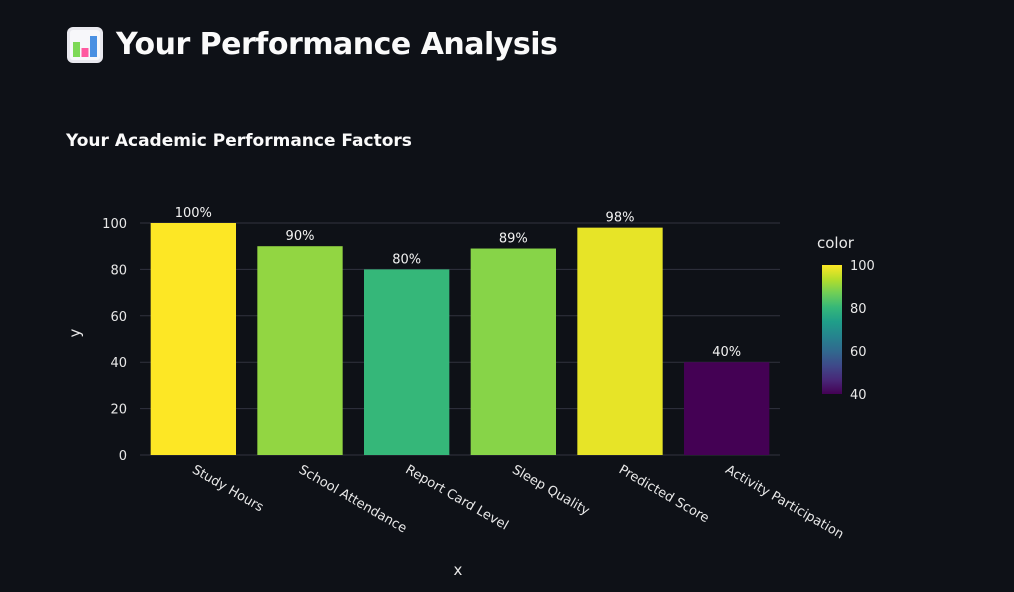  What do you see at coordinates (663, 494) in the screenshot?
I see `x-tick-label: Predicted Score` at bounding box center [663, 494].